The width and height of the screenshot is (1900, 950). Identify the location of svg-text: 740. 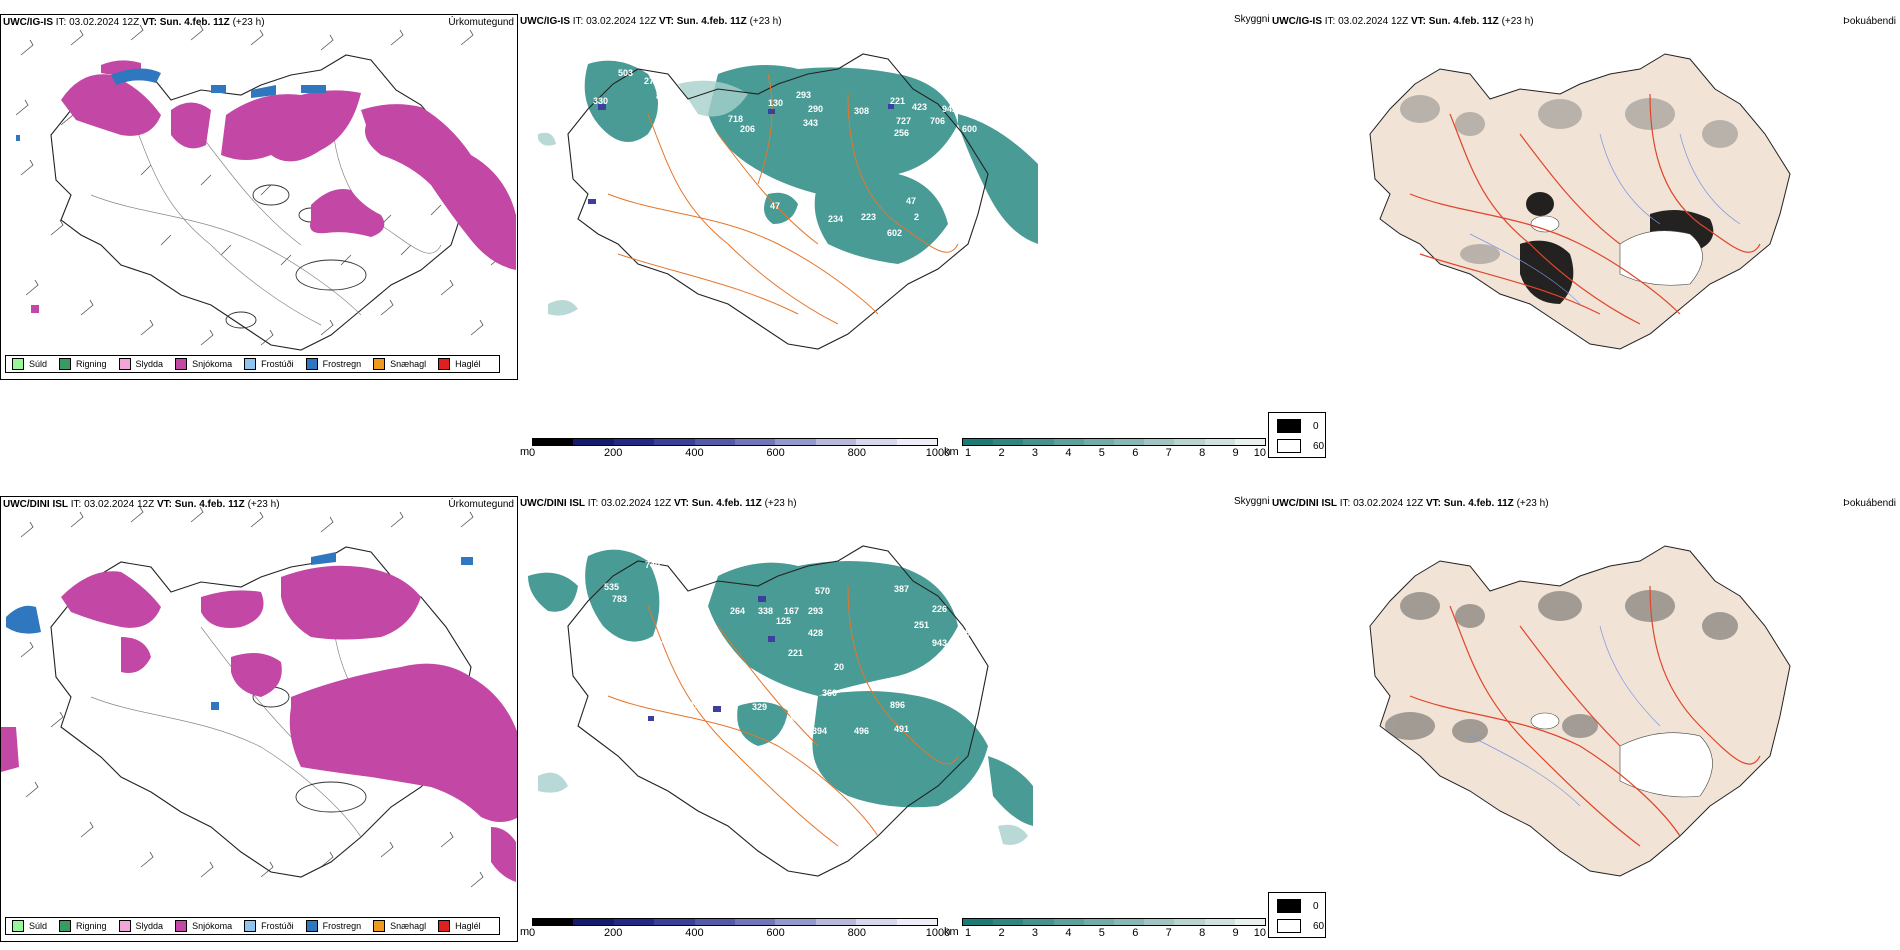
(652, 565).